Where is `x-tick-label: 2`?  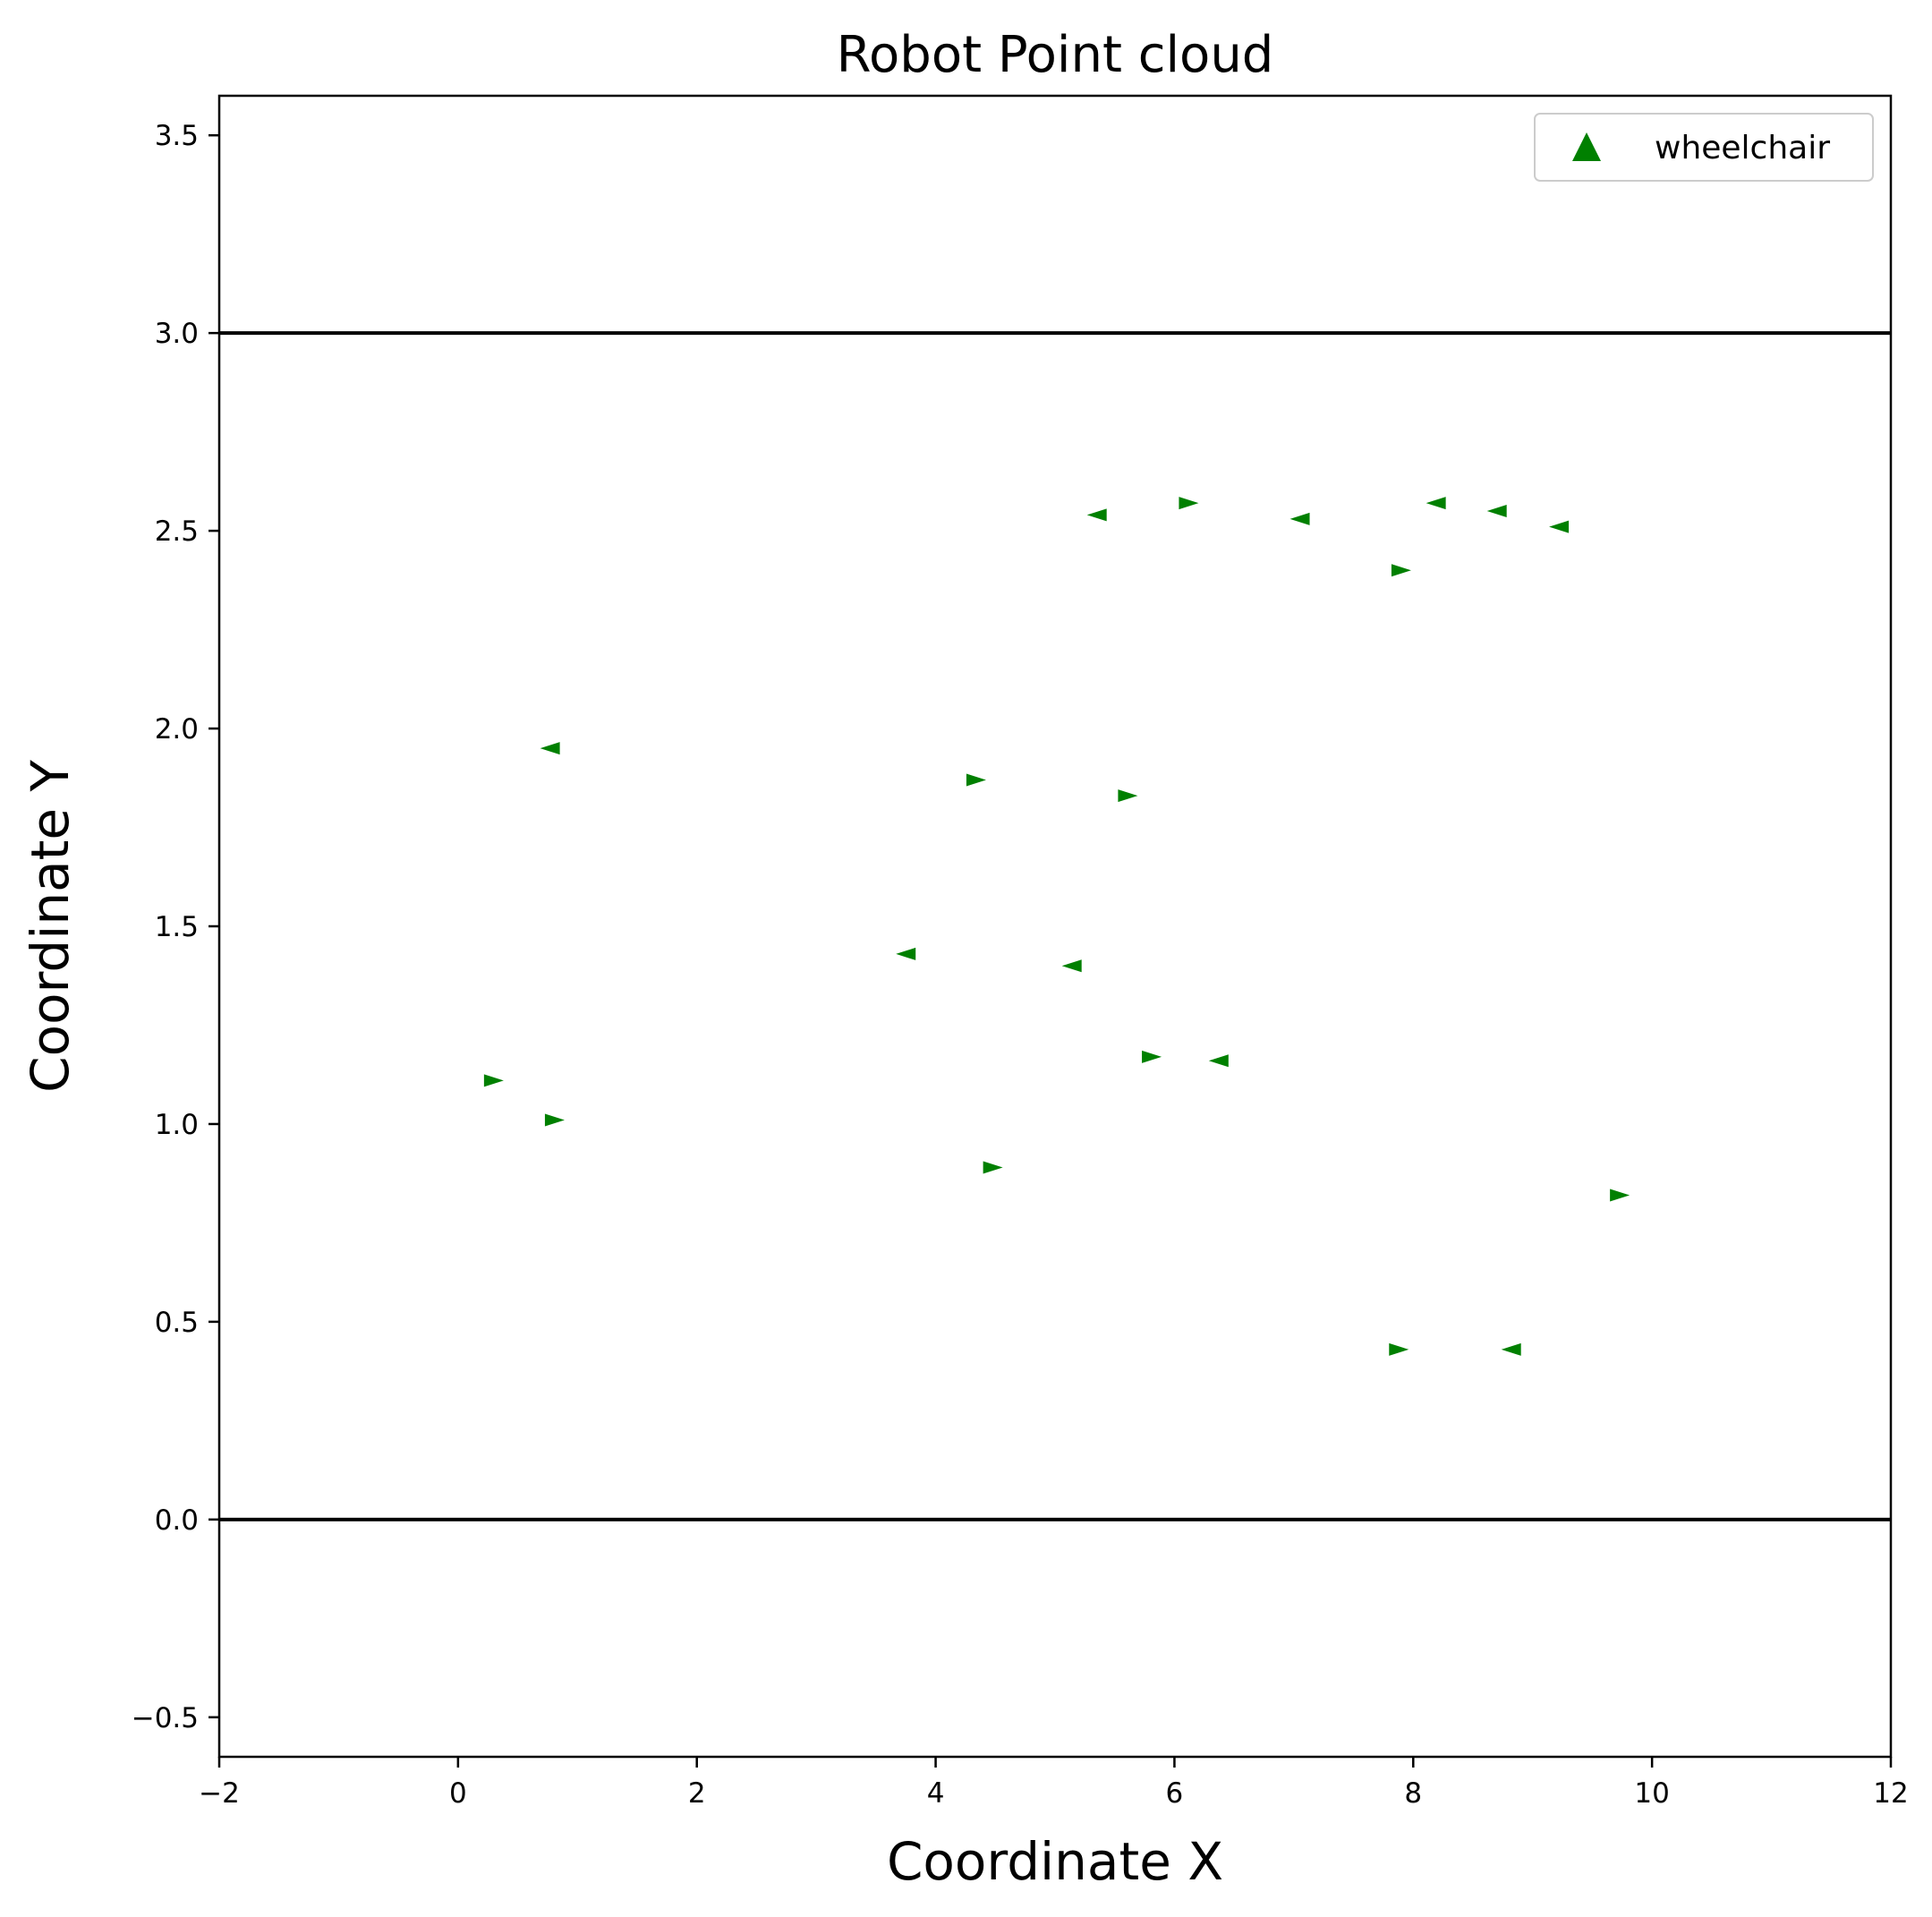
x-tick-label: 2 is located at coordinates (697, 1793).